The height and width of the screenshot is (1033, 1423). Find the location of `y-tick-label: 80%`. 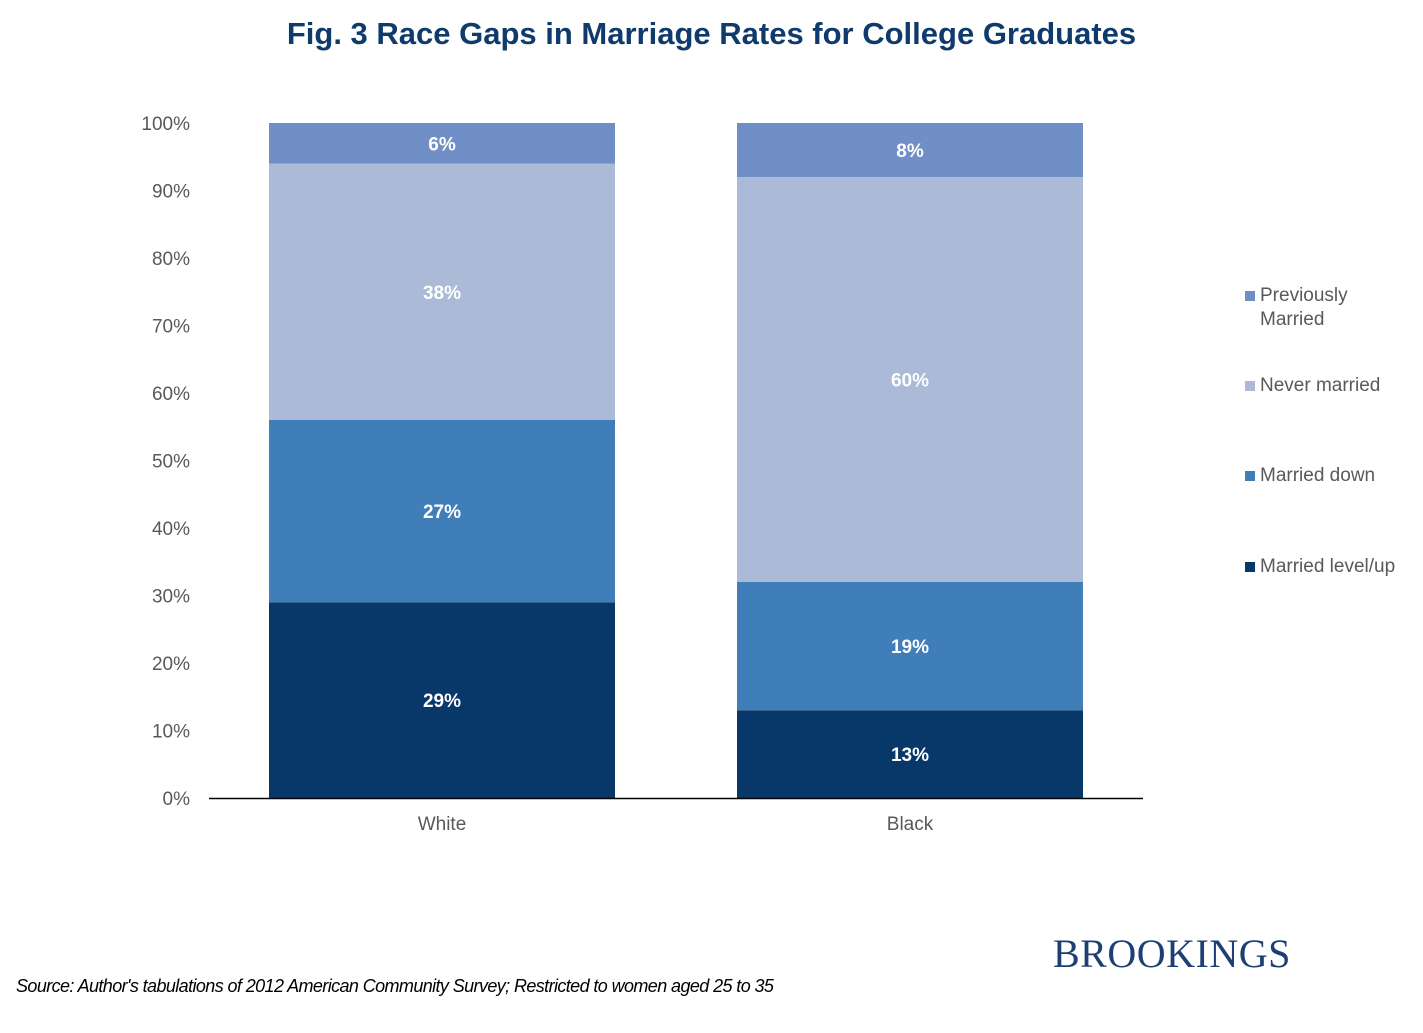

y-tick-label: 80% is located at coordinates (171, 259).